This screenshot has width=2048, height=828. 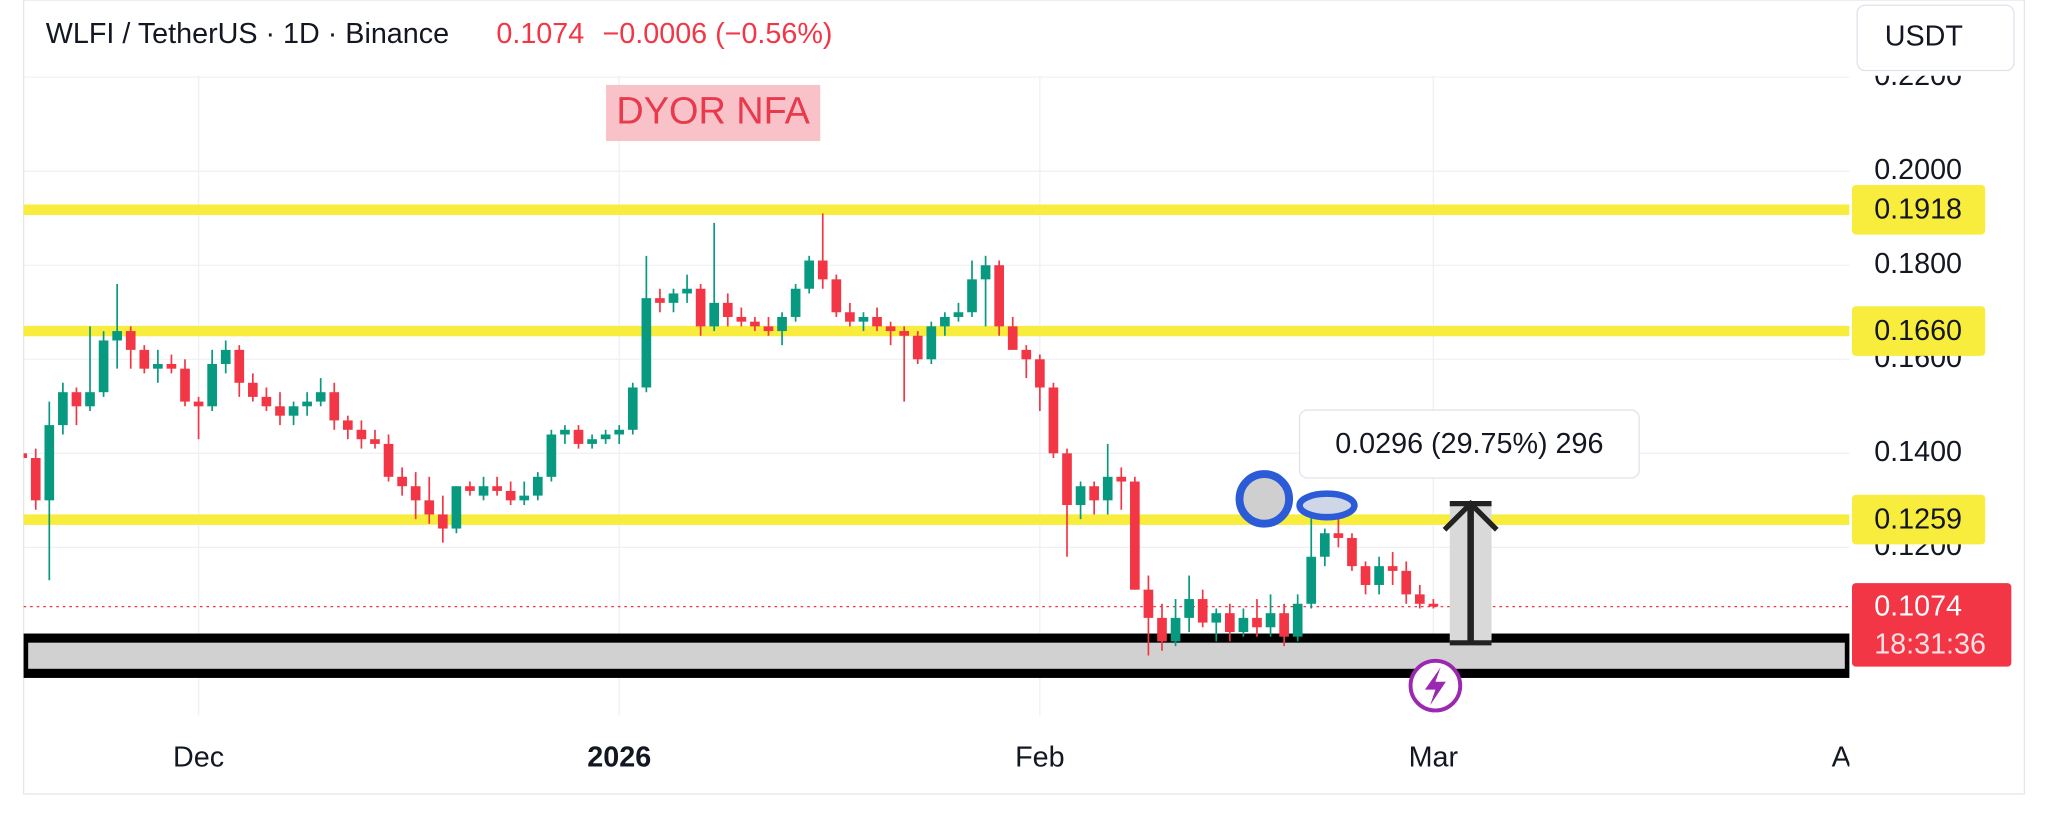 I want to click on level-label: 0.1259, so click(x=1918, y=520).